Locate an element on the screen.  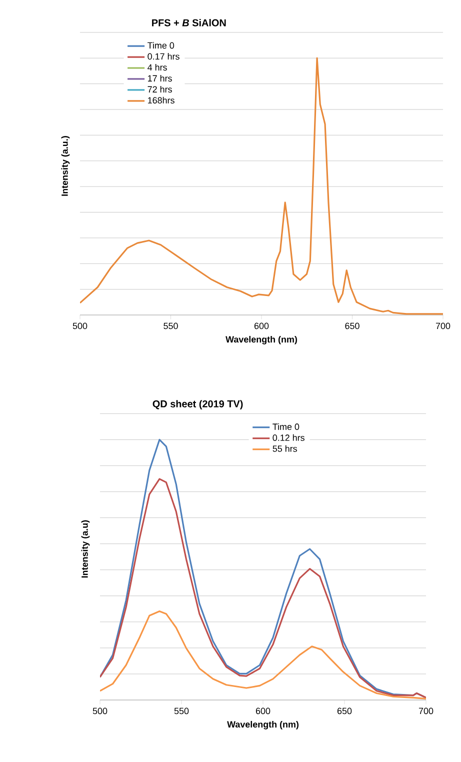
legend-label: 0.12 hrs is located at coordinates (288, 437).